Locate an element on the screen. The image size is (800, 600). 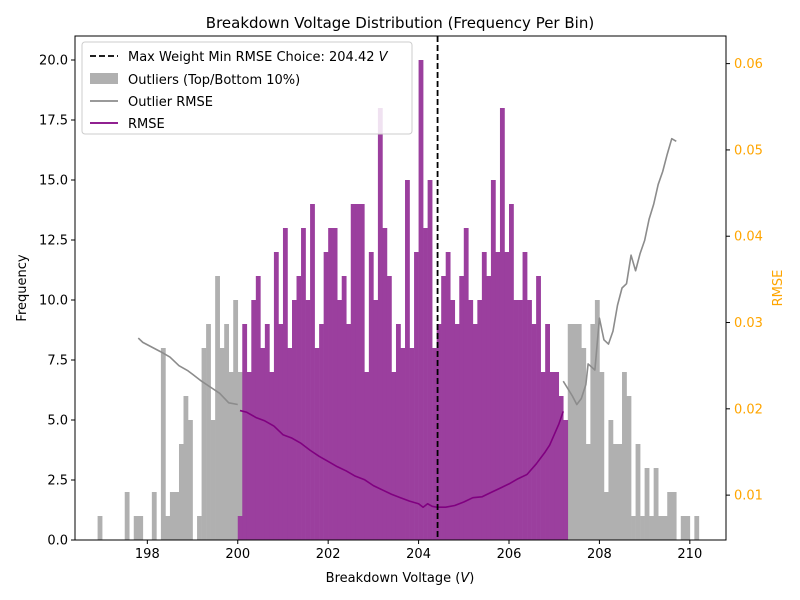
y-axis-label: Frequency is located at coordinates (22, 287).